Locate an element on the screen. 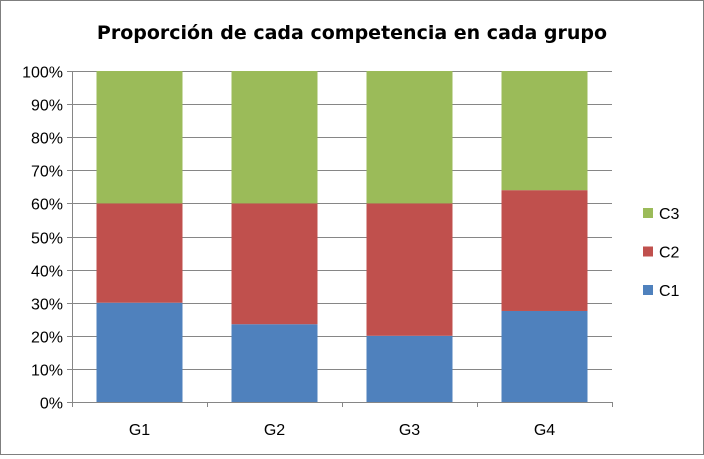 The width and height of the screenshot is (704, 459). bar-c2-g1 is located at coordinates (139, 253).